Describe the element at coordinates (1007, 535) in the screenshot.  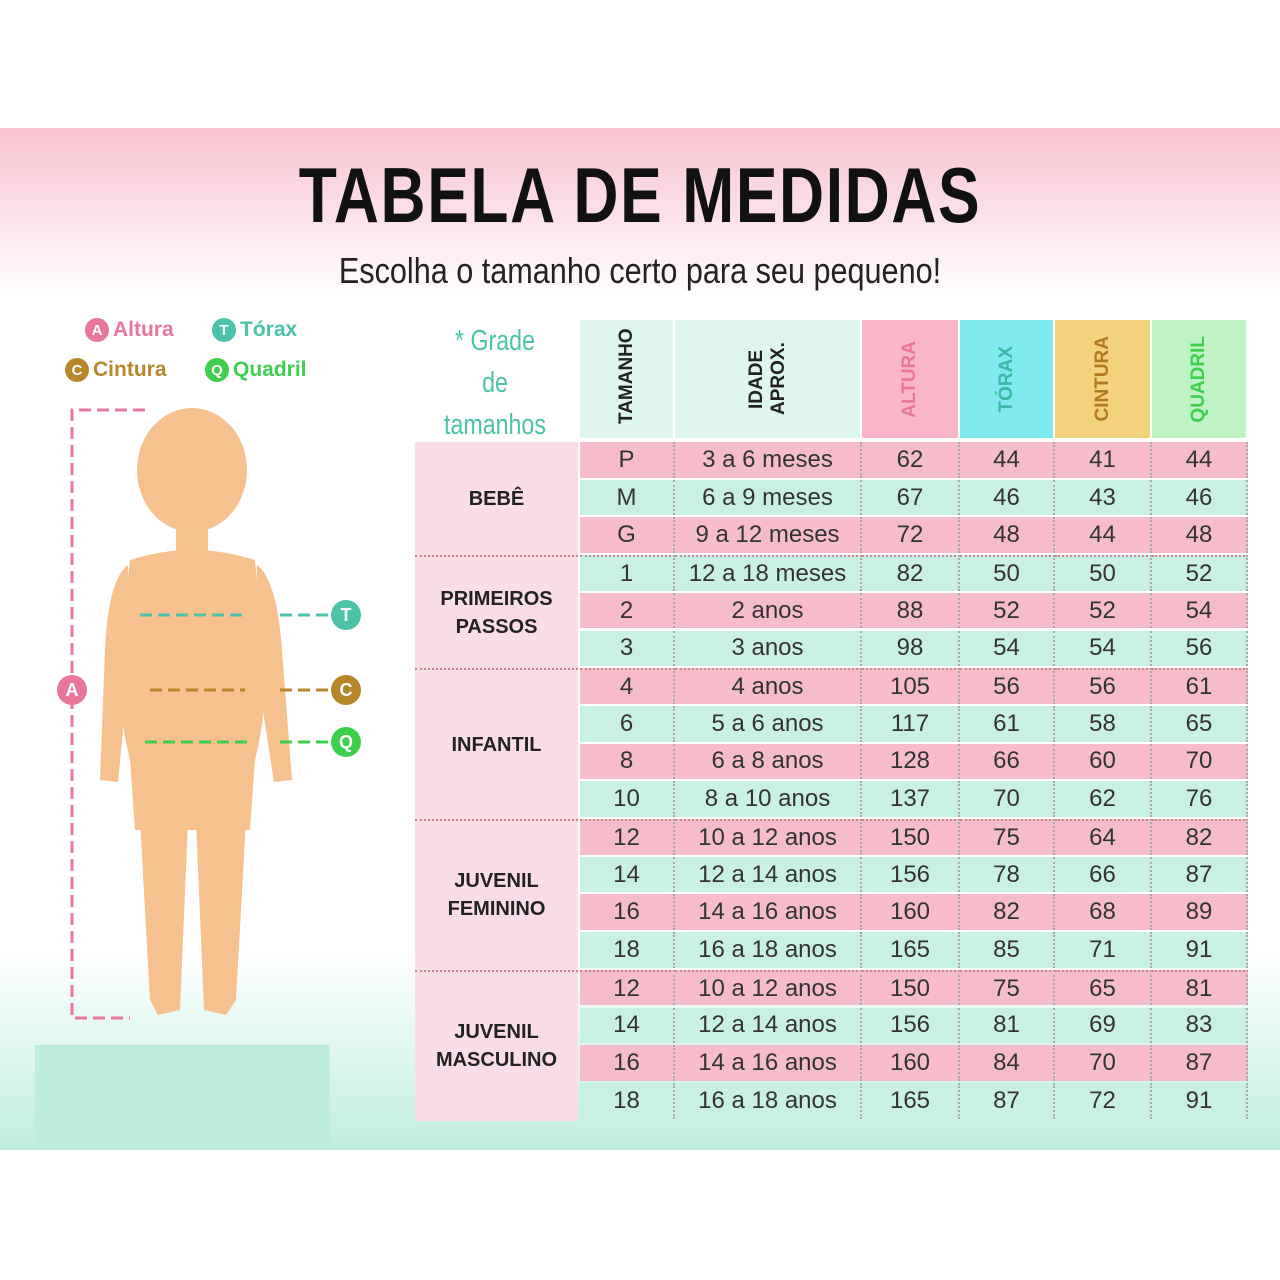
I see `table-cell: 48` at that location.